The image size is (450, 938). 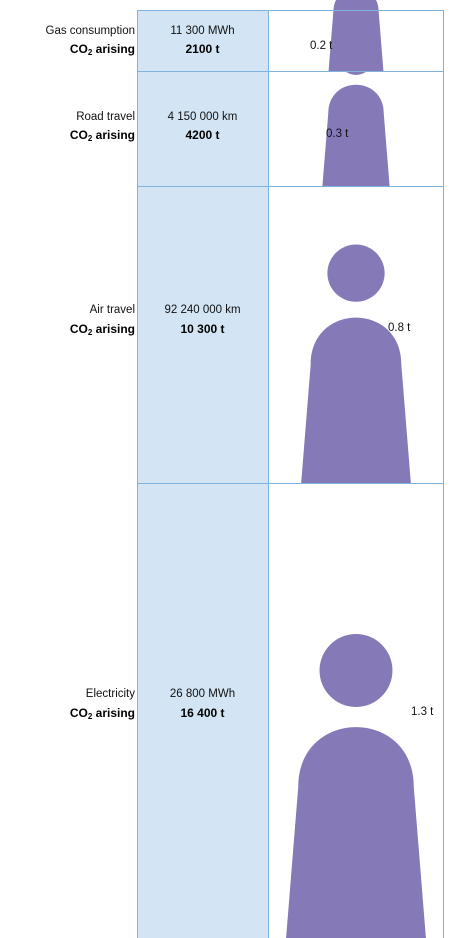 I want to click on amount-label-road: 4 150 000 km, so click(x=202, y=117).